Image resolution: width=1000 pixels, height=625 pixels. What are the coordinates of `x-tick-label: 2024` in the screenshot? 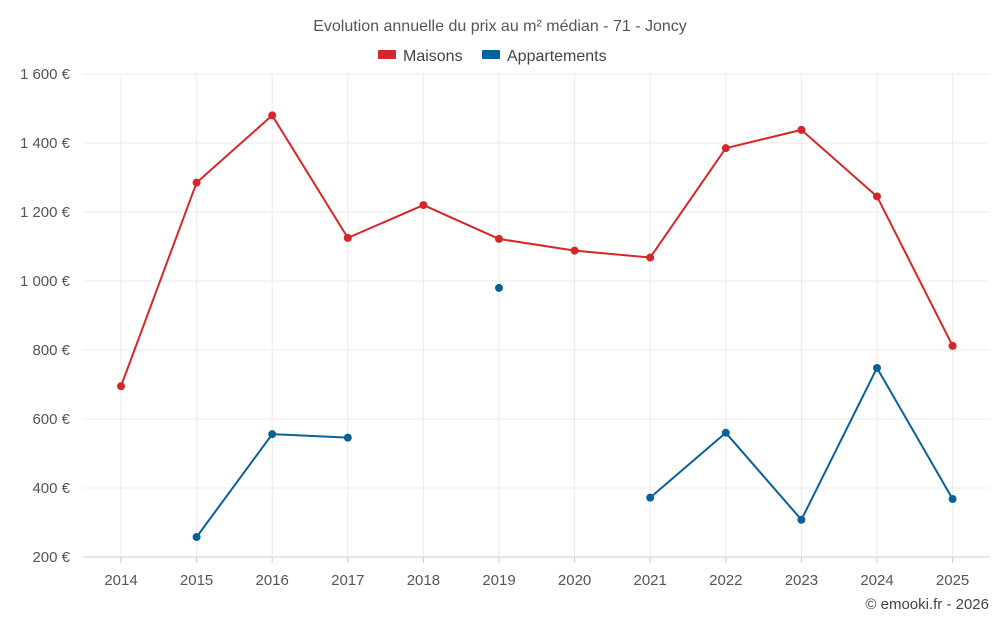 It's located at (876, 580).